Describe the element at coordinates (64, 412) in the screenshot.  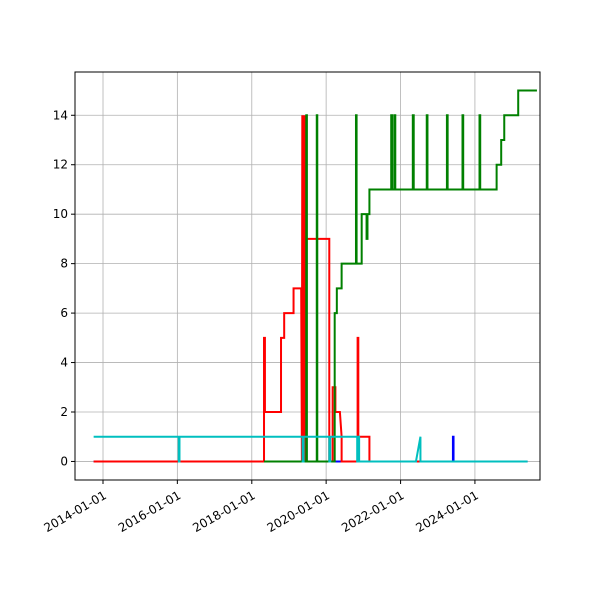
I see `y-tick-label: 2` at that location.